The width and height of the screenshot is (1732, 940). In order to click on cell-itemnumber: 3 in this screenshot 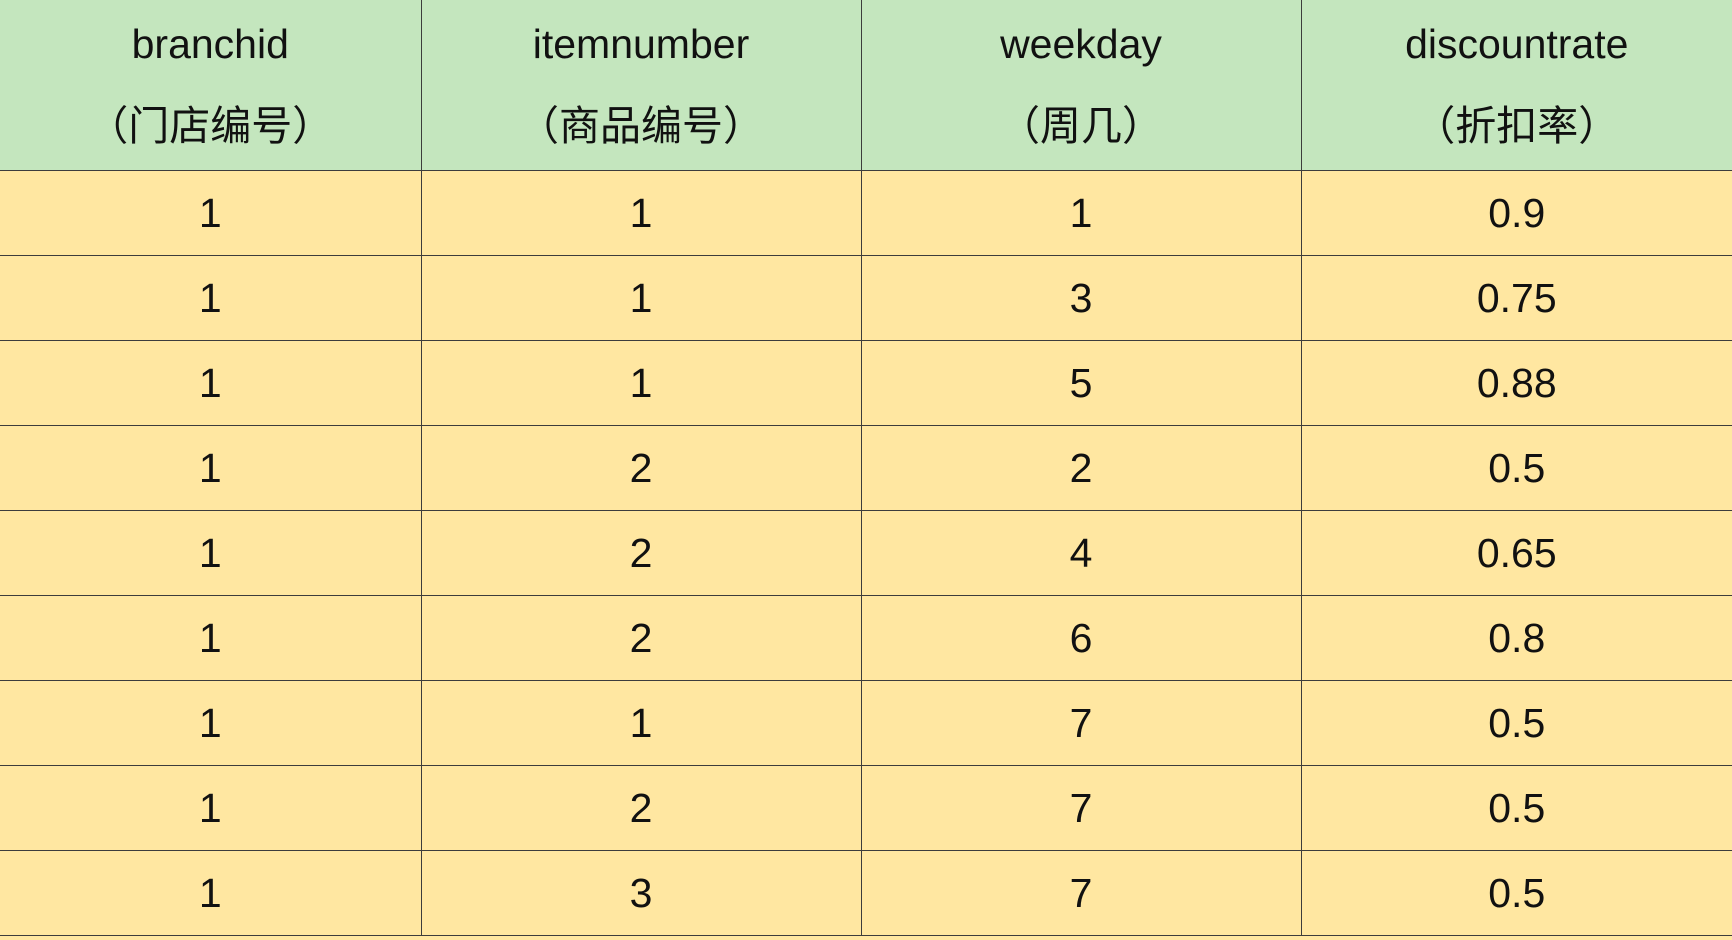, I will do `click(641, 893)`.